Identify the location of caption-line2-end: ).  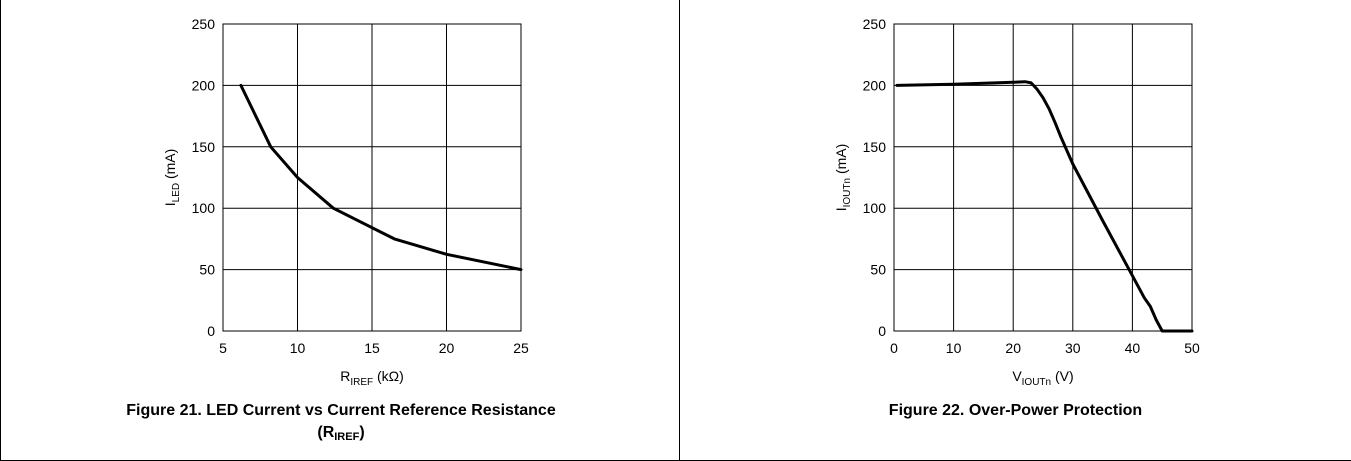
(362, 432).